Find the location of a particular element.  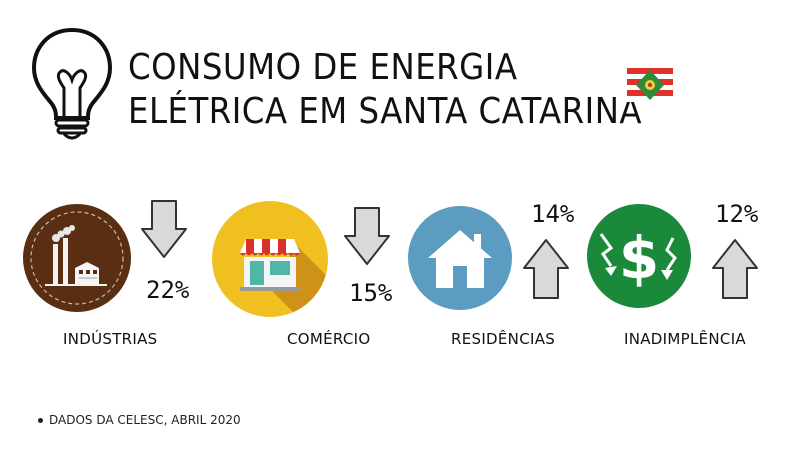

percent-inadimplencia: 12% is located at coordinates (737, 214).